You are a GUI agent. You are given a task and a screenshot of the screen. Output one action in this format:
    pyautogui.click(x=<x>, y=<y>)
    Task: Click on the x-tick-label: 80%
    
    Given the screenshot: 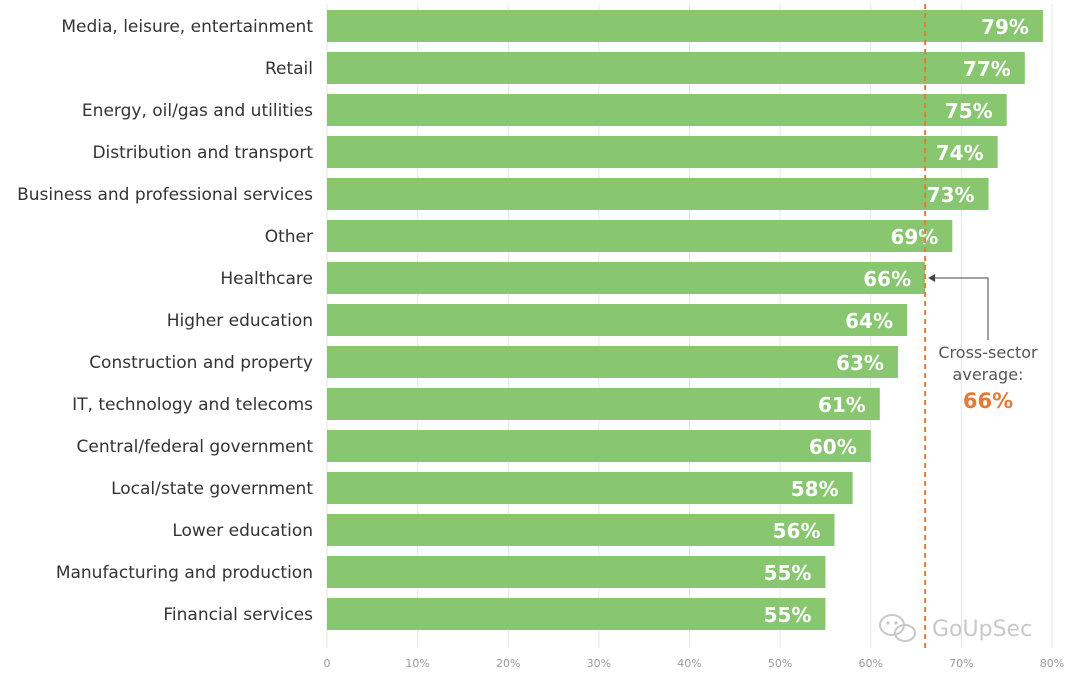 What is the action you would take?
    pyautogui.click(x=1052, y=663)
    